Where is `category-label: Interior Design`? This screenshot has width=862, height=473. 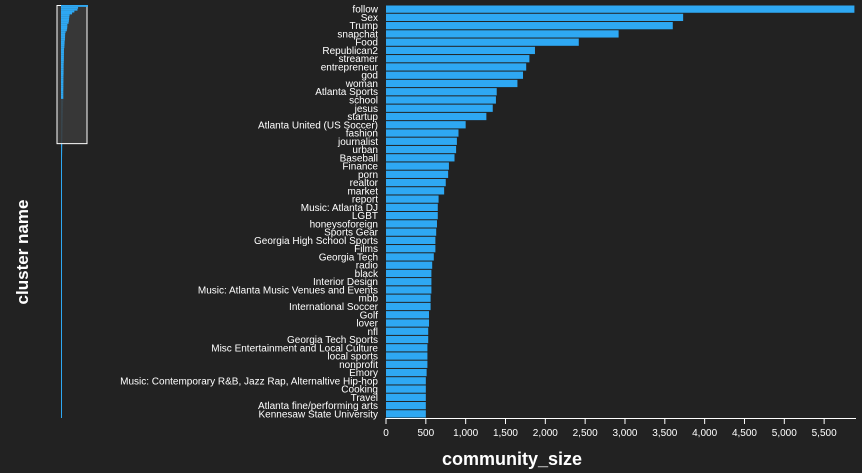 category-label: Interior Design is located at coordinates (345, 282).